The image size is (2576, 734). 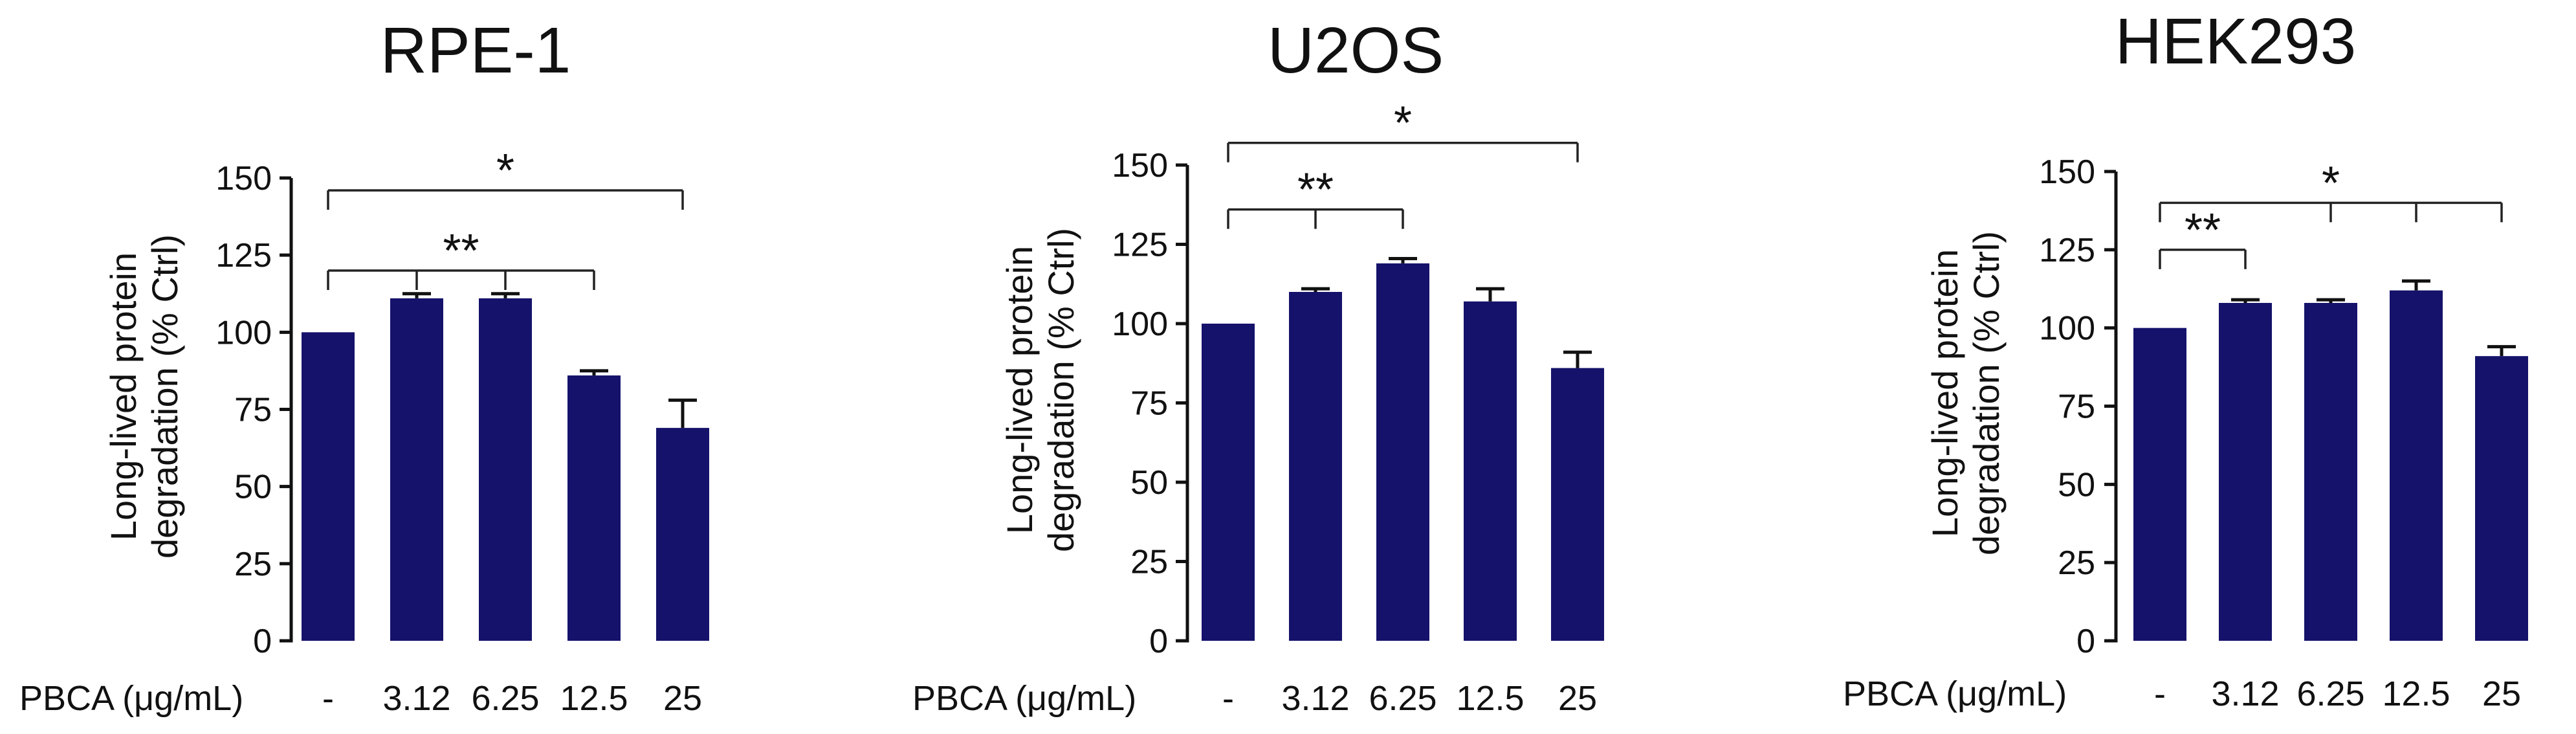 I want to click on chart-title: RPE-1, so click(x=475, y=51).